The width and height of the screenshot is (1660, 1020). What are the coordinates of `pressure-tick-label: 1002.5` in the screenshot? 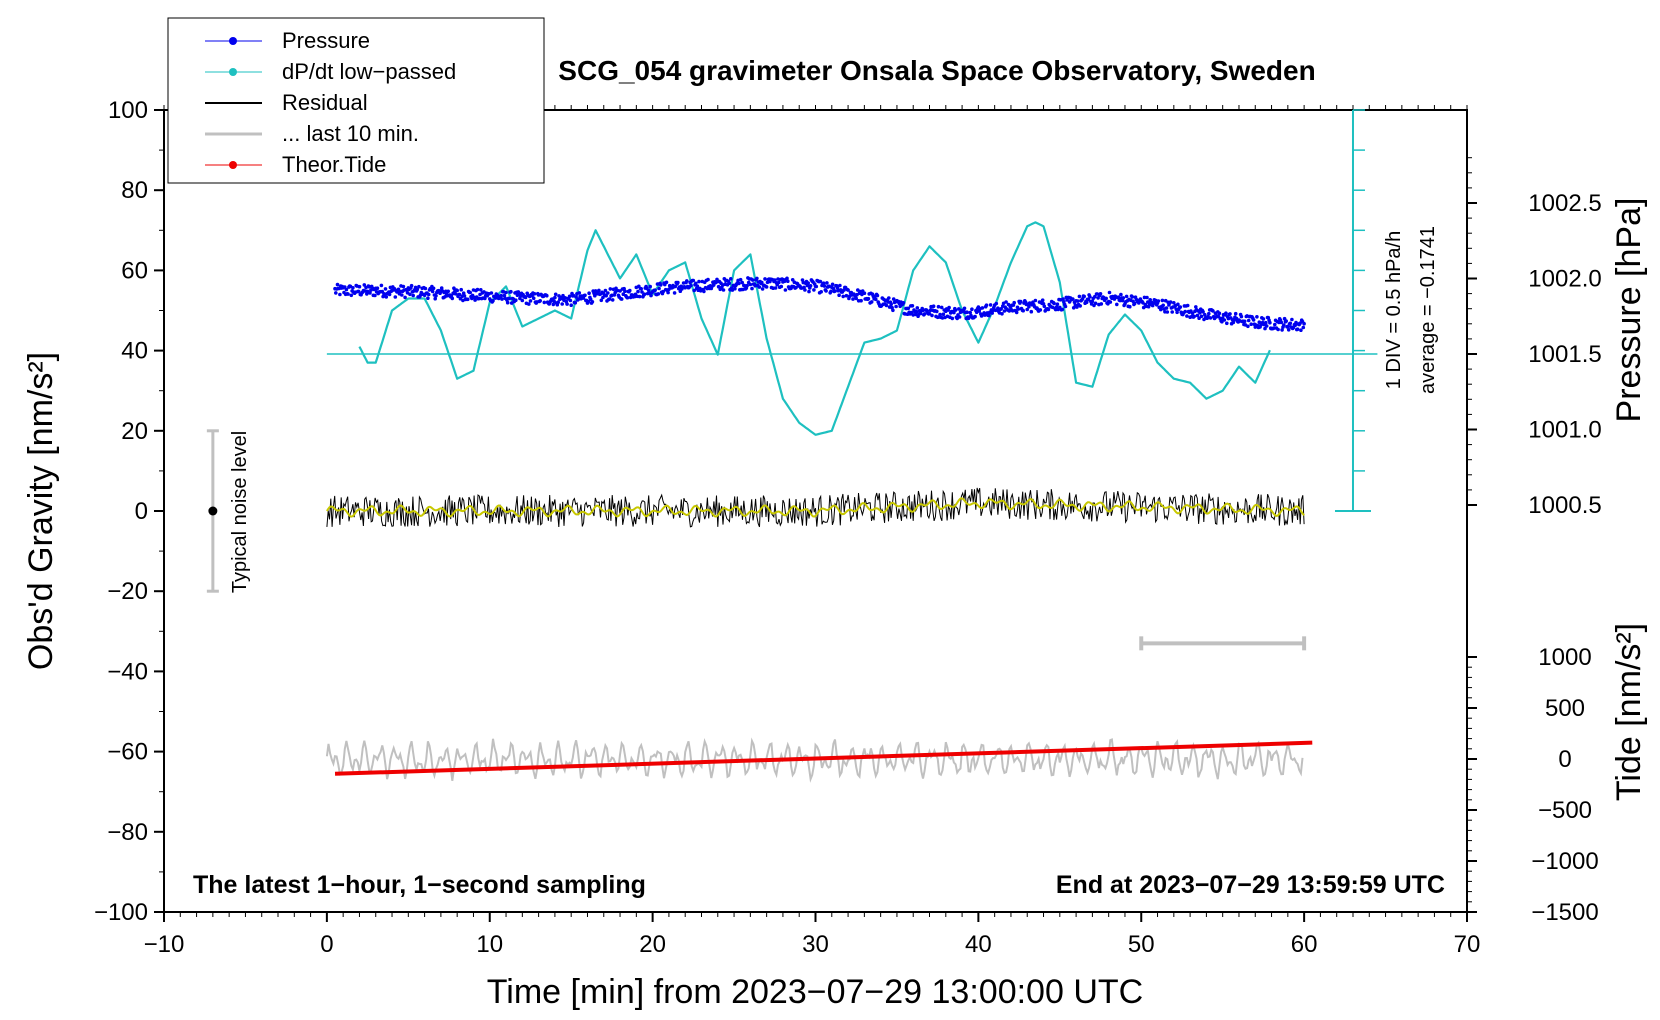 It's located at (1564, 203).